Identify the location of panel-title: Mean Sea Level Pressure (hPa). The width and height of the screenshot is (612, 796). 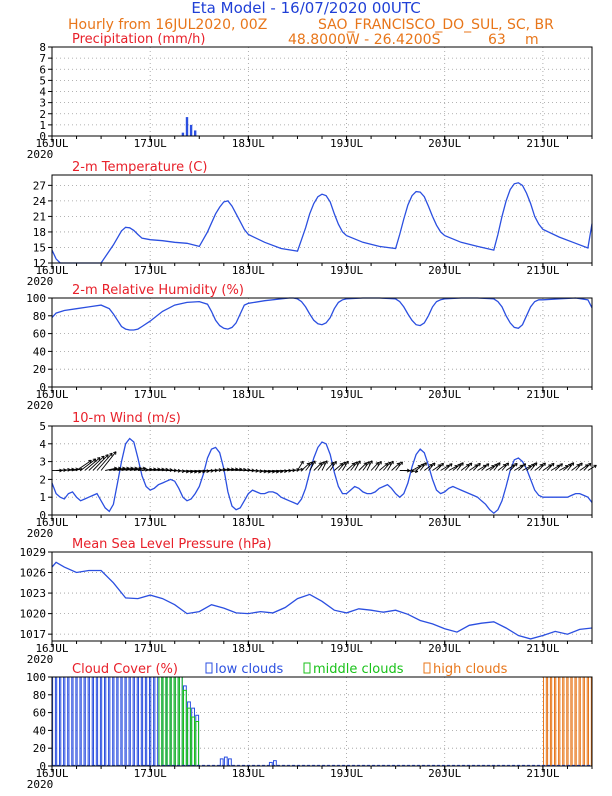
(172, 544).